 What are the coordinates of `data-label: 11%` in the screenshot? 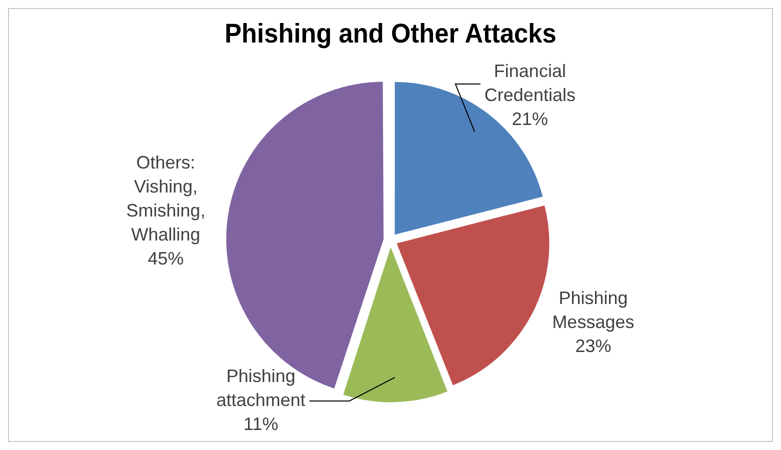 It's located at (261, 424).